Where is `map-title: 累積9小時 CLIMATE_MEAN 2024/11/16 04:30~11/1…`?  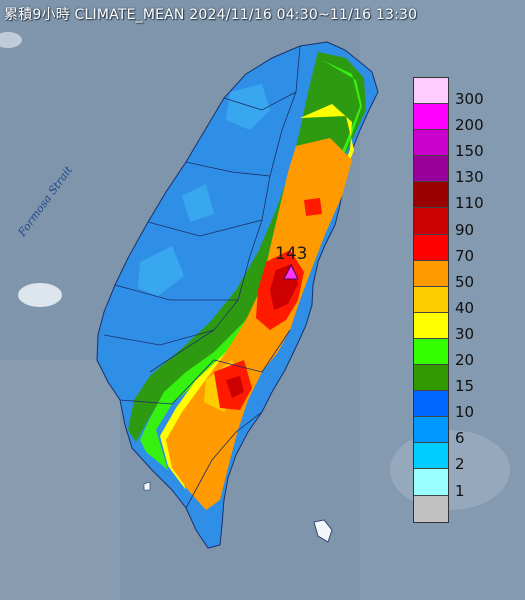
map-title: 累積9小時 CLIMATE_MEAN 2024/11/16 04:30~11/1… is located at coordinates (211, 15).